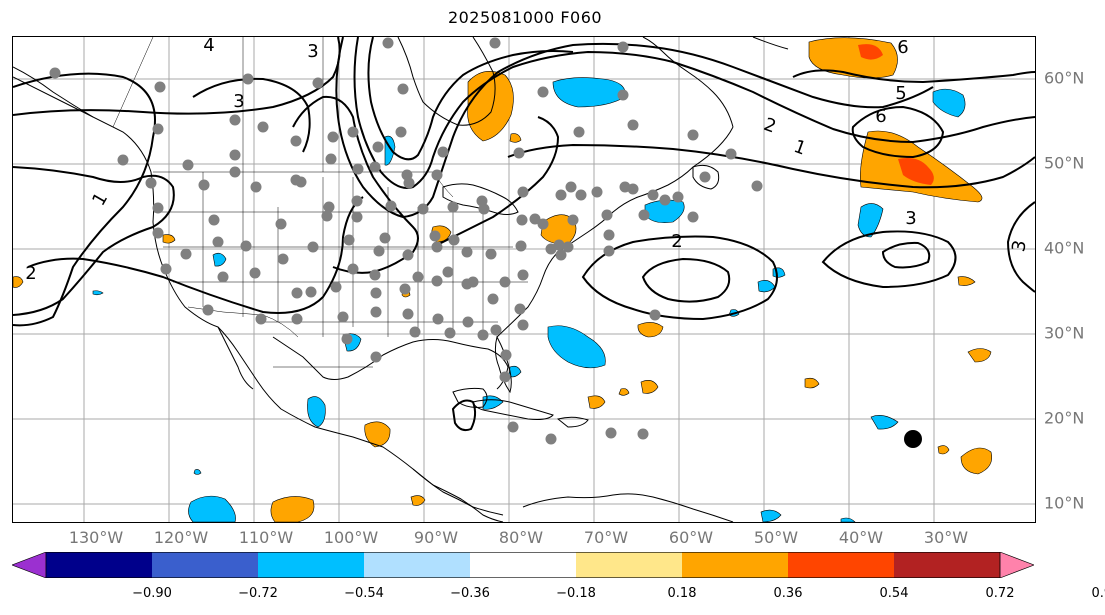  Describe the element at coordinates (390, 363) in the screenshot. I see `gulf-of-mexico-coast` at that location.